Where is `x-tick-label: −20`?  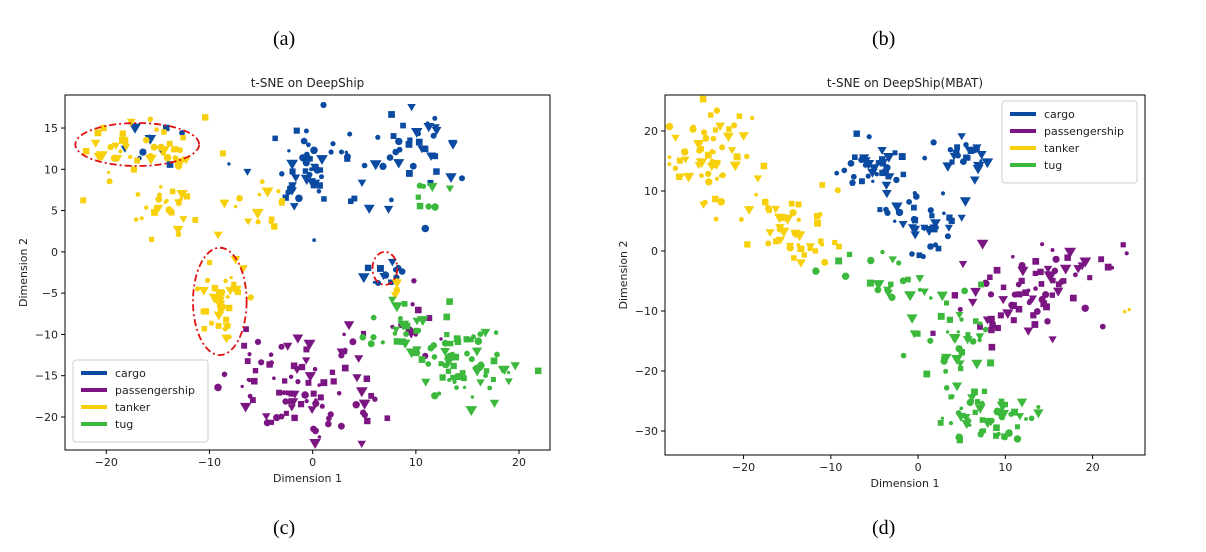 x-tick-label: −20 is located at coordinates (106, 462).